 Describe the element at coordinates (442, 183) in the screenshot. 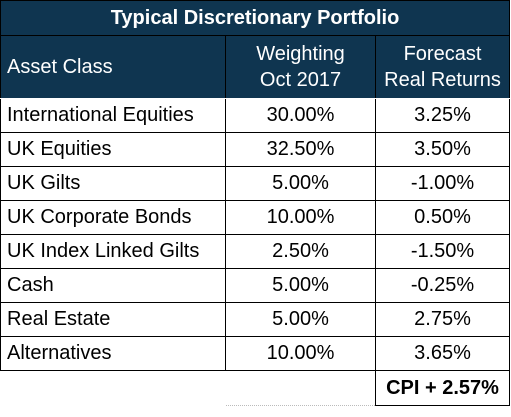

I see `forecast-value: -1.00%` at that location.